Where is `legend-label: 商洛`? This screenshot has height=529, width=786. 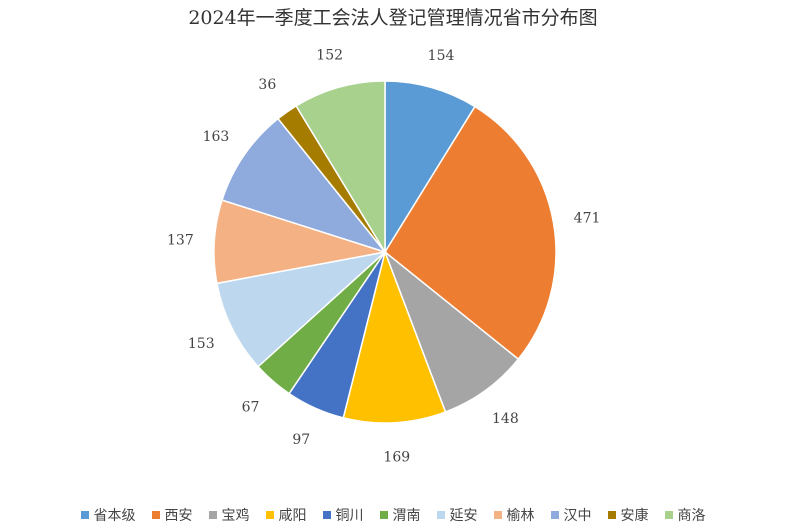 legend-label: 商洛 is located at coordinates (691, 516).